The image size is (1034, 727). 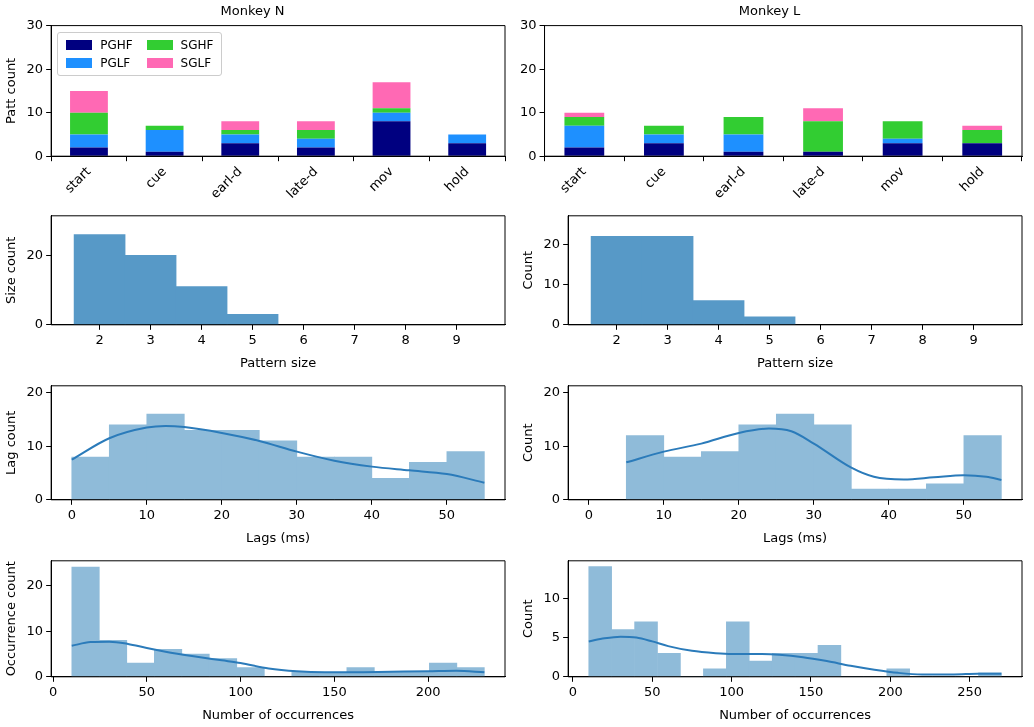 I want to click on legend-label: PGHF, so click(x=116, y=44).